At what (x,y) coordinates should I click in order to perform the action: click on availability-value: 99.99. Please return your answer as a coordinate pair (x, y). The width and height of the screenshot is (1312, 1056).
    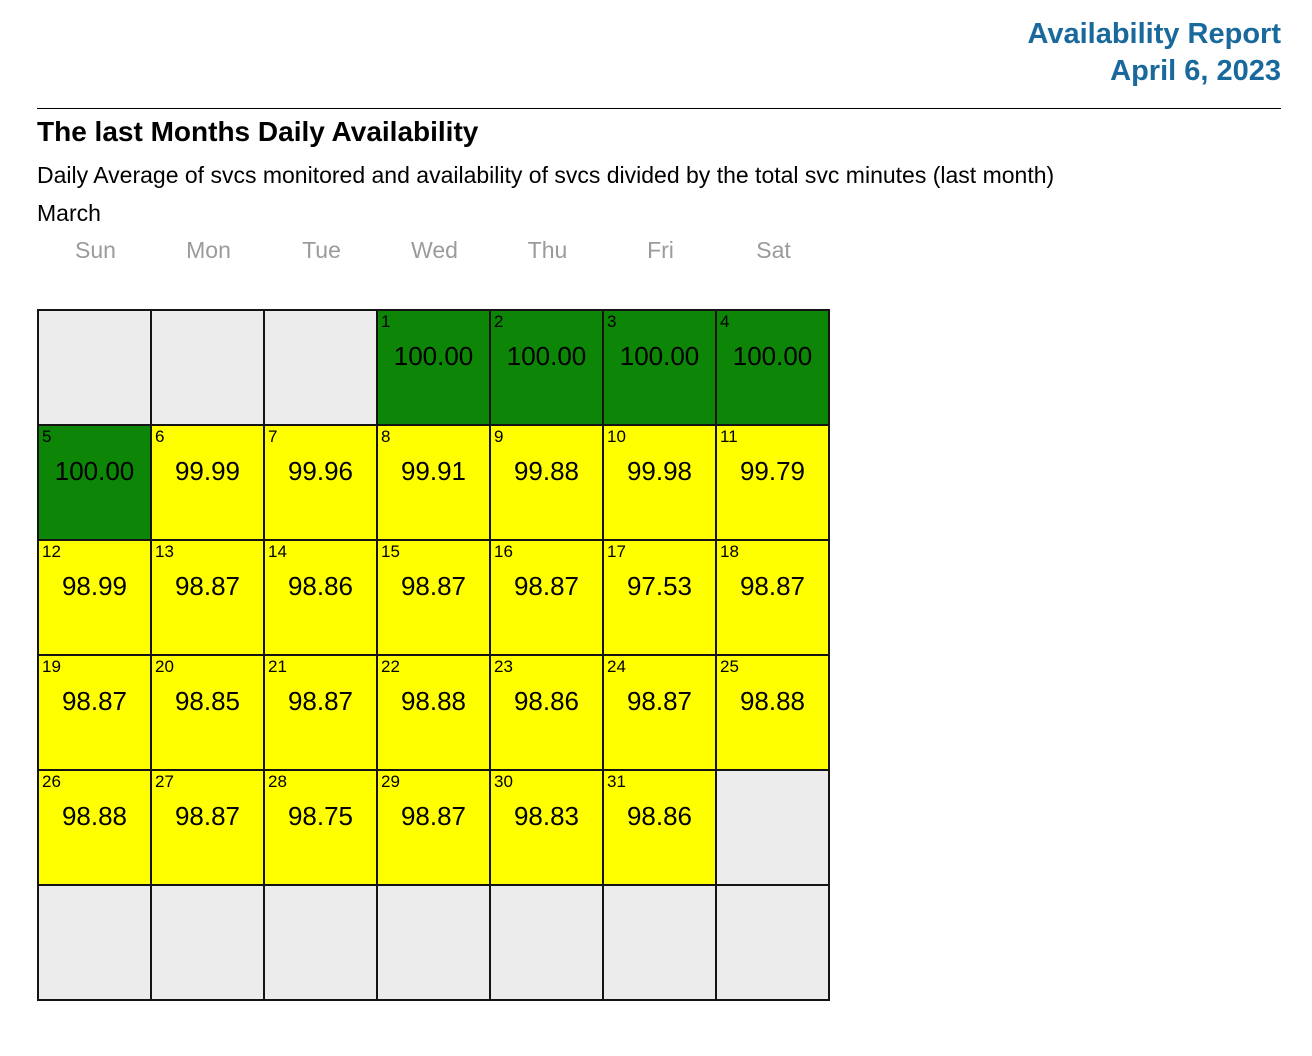
    Looking at the image, I should click on (207, 471).